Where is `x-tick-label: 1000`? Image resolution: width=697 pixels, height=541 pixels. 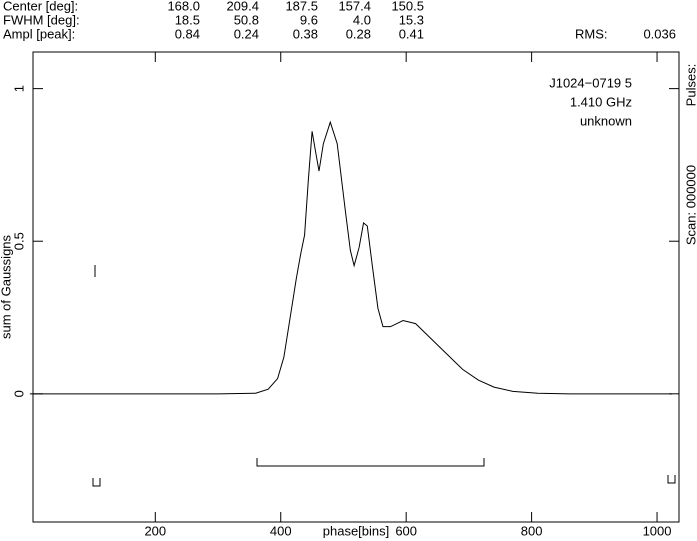 x-tick-label: 1000 is located at coordinates (657, 530).